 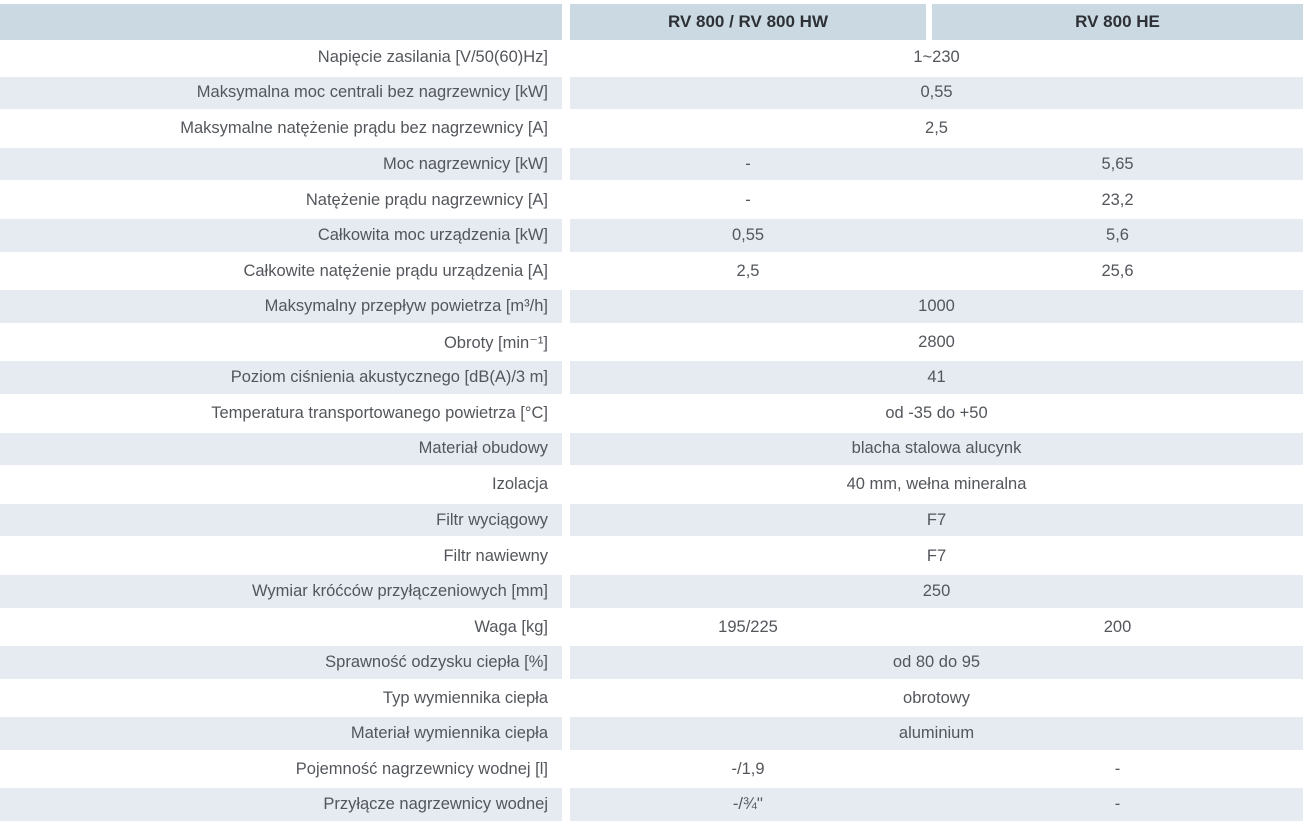 I want to click on row-value-both-models: 1000, so click(x=936, y=305).